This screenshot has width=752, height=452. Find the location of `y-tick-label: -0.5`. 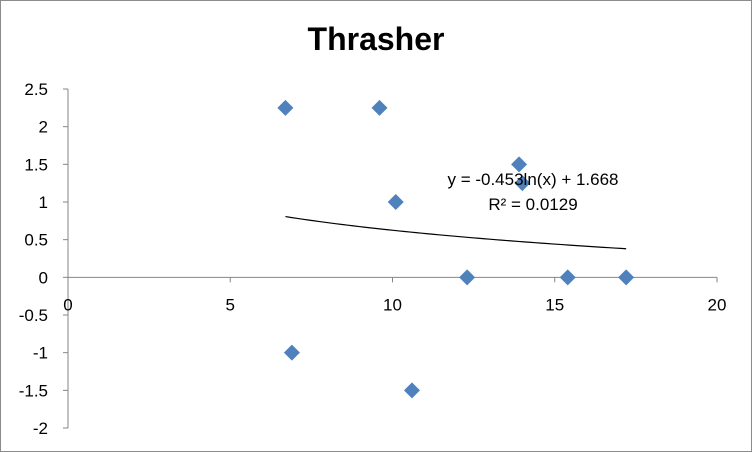

y-tick-label: -0.5 is located at coordinates (33, 315).